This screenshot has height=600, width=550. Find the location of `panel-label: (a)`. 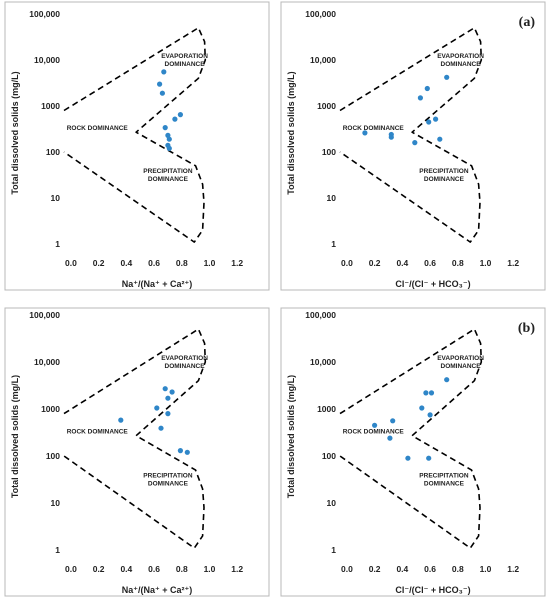

panel-label: (a) is located at coordinates (527, 22).